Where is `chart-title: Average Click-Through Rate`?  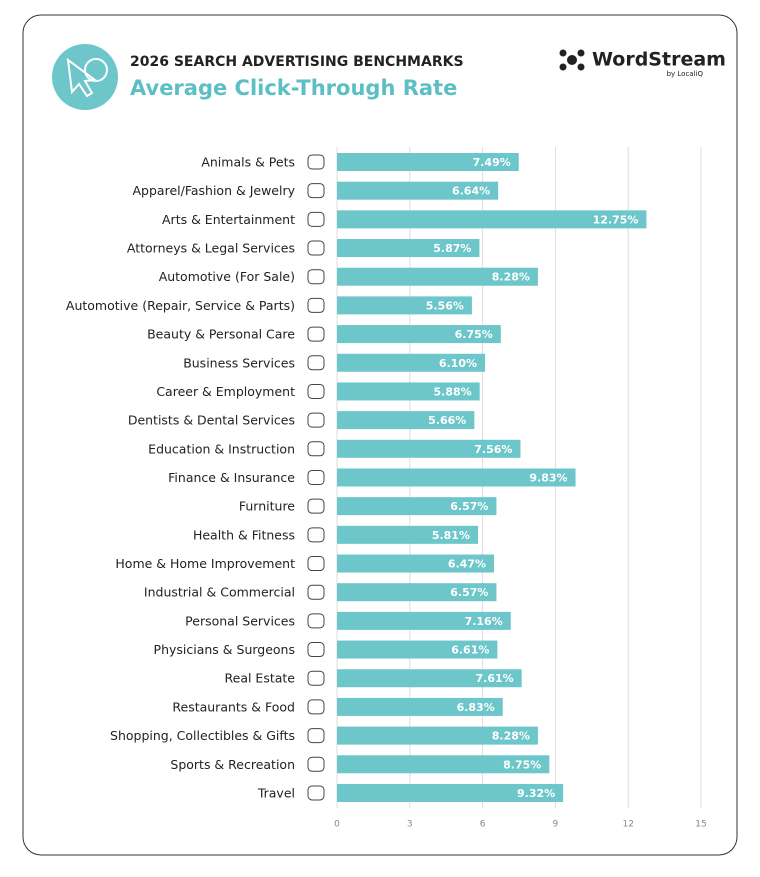 chart-title: Average Click-Through Rate is located at coordinates (293, 88).